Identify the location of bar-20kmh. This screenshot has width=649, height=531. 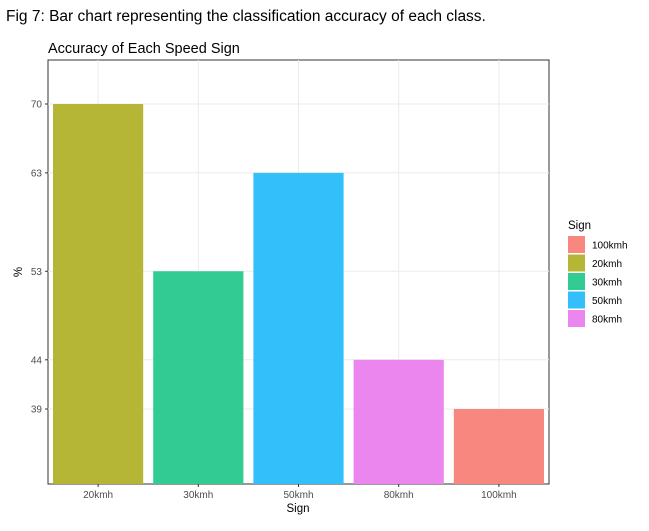
(98, 294).